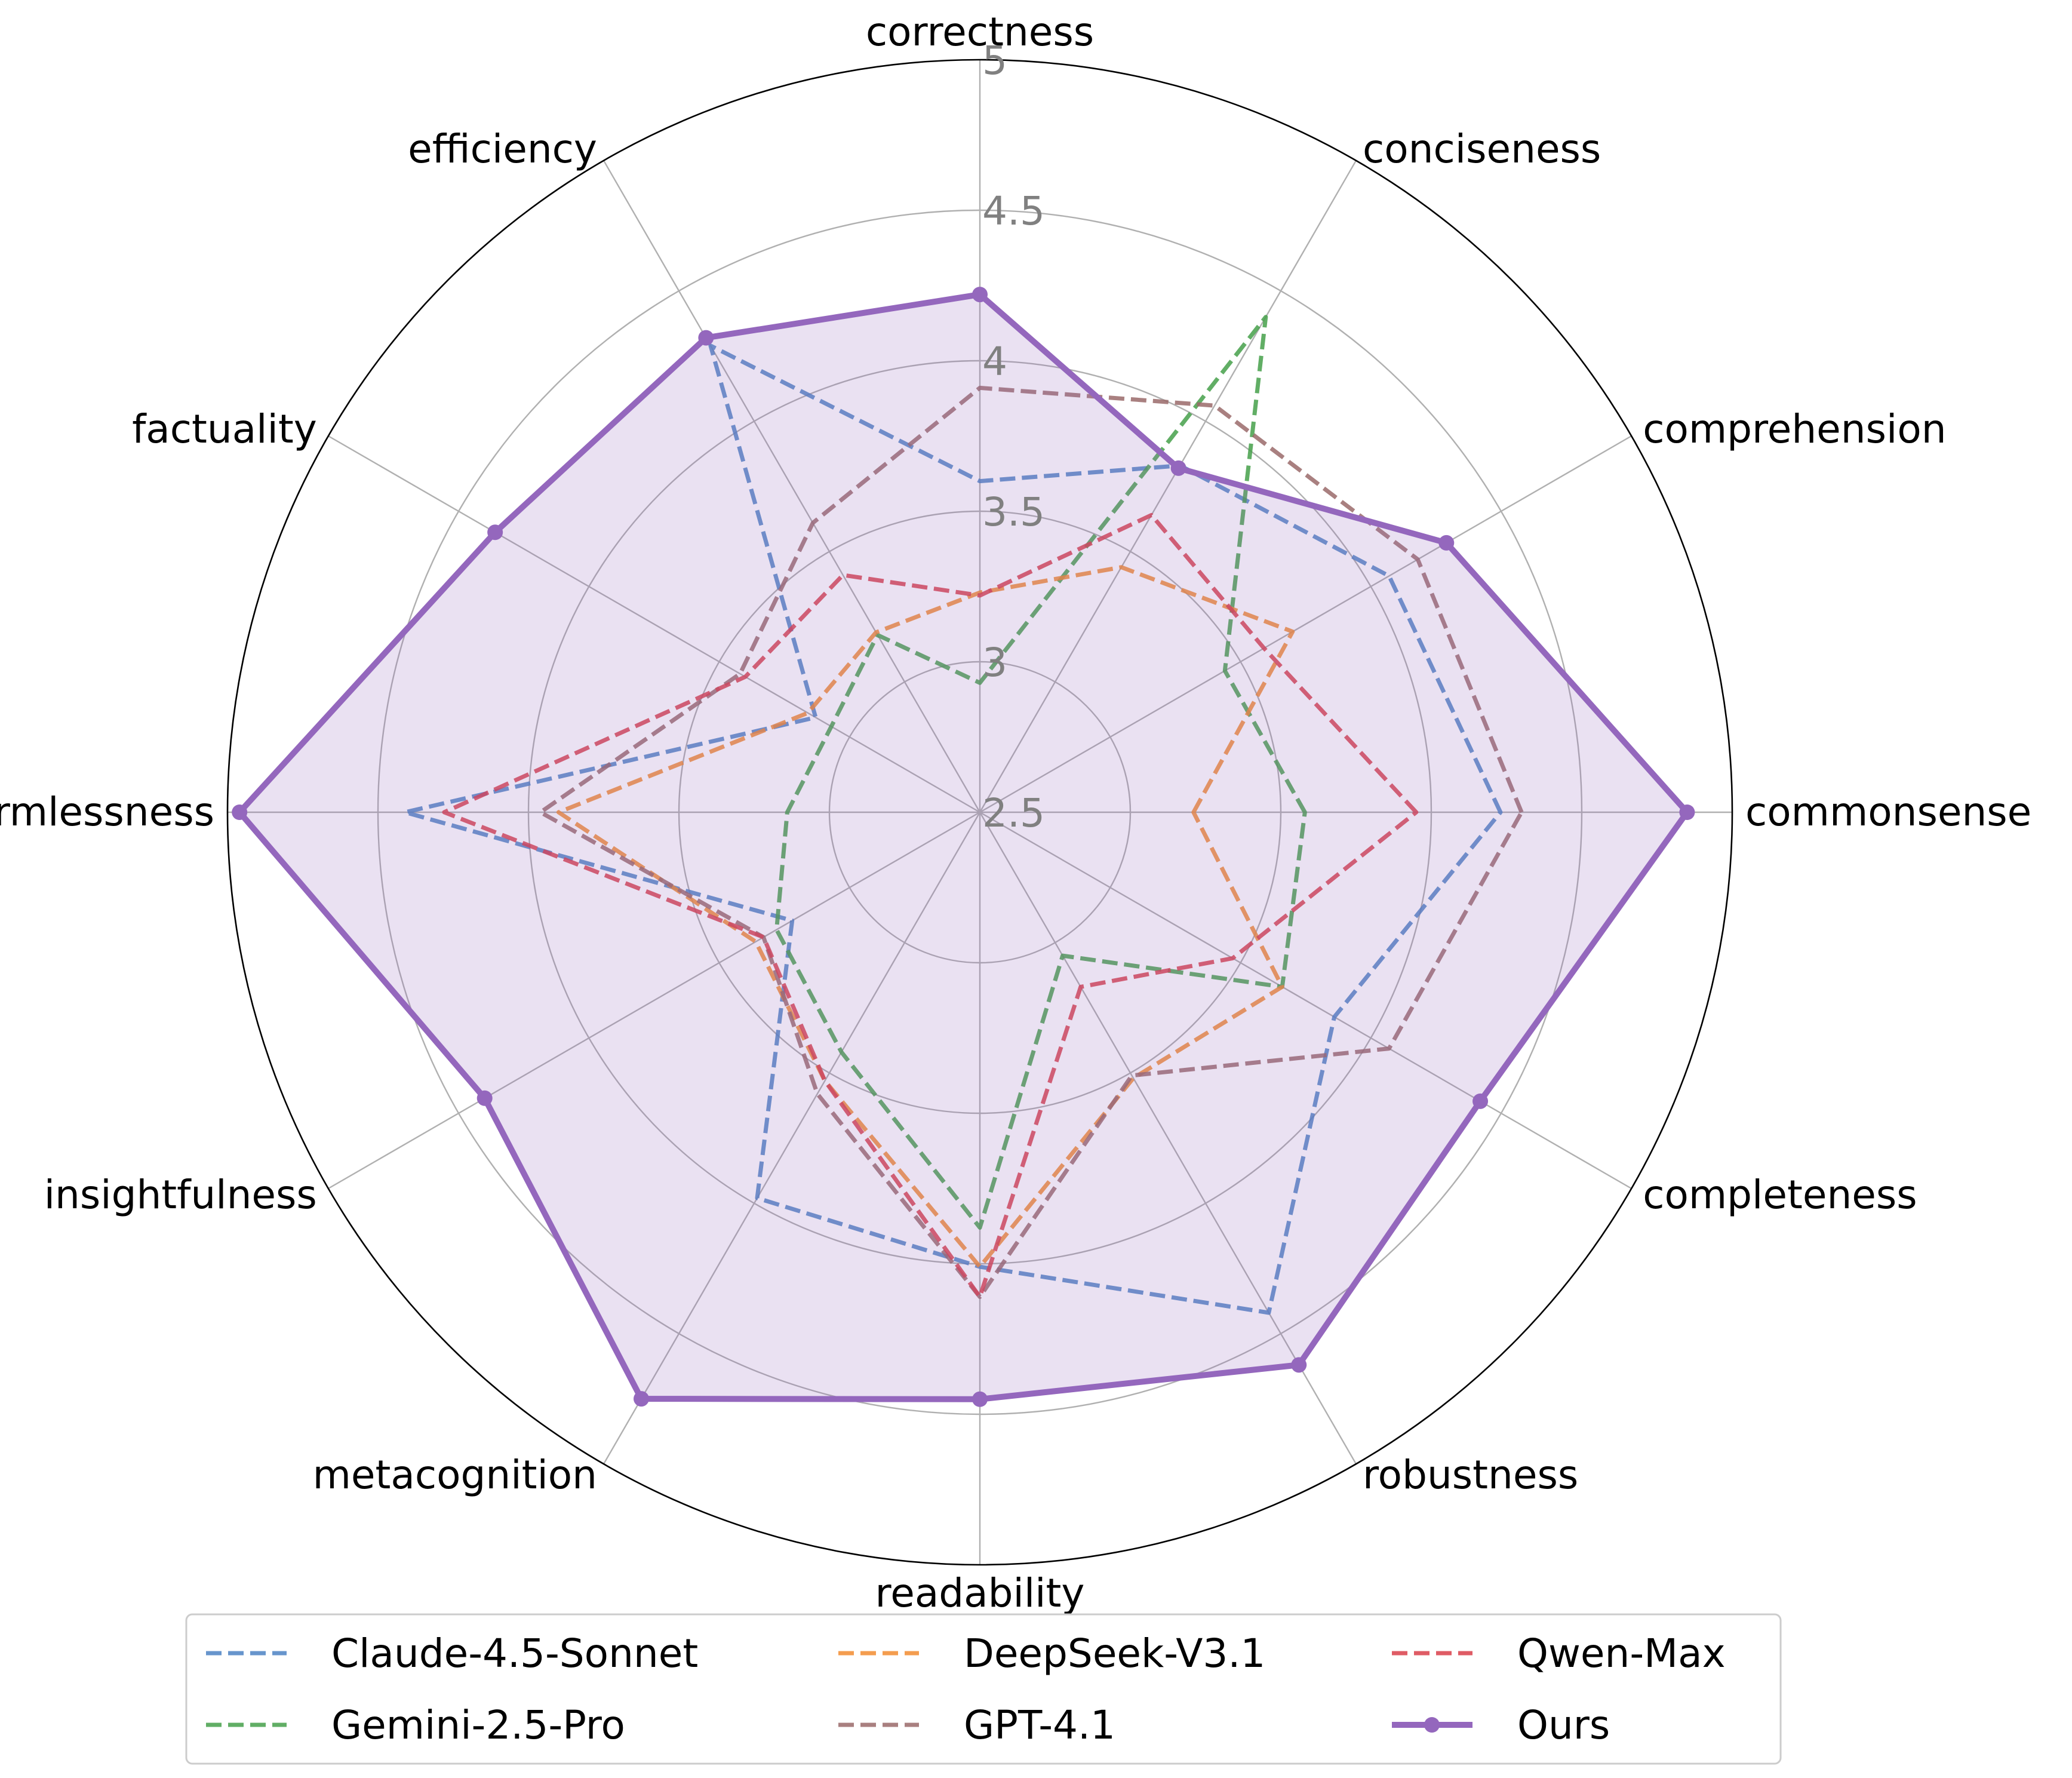 The height and width of the screenshot is (1778, 2072). Describe the element at coordinates (995, 61) in the screenshot. I see `tick-label-5: 5` at that location.